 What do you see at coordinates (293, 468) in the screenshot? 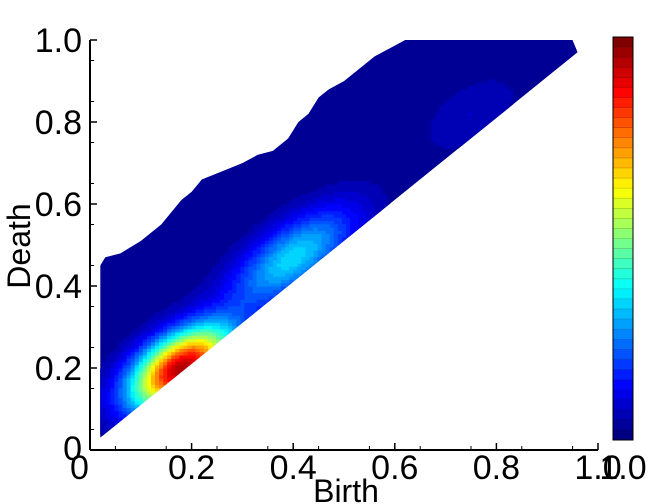
I see `x-tick-label: 0.4` at bounding box center [293, 468].